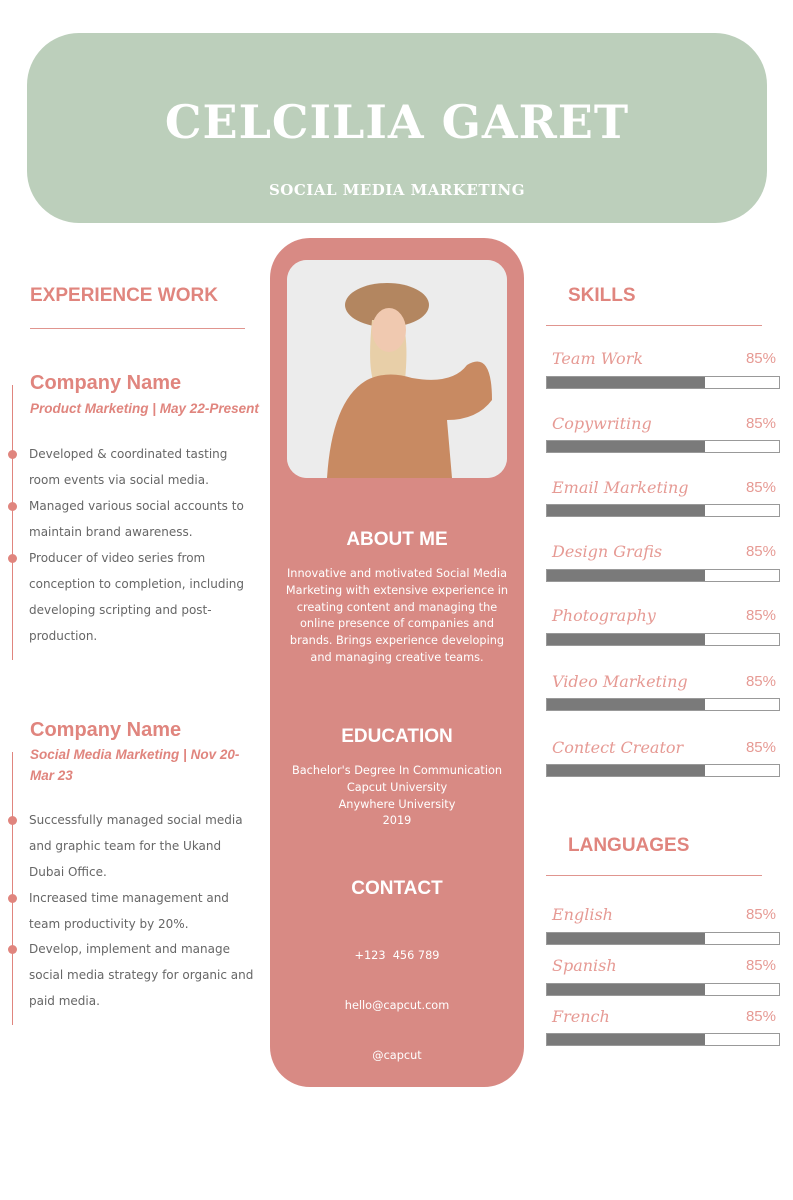 The width and height of the screenshot is (793, 1200). Describe the element at coordinates (135, 765) in the screenshot. I see `job-subtitle: Social Media Marketing | Nov 20-Mar 23` at that location.